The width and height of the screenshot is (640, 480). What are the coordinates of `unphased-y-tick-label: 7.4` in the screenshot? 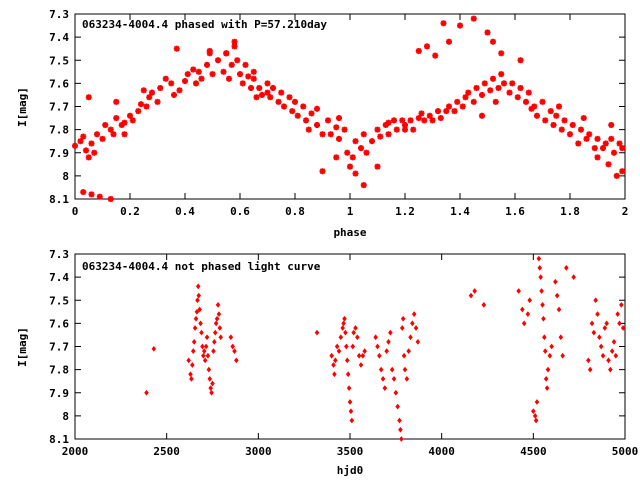 It's located at (59, 277).